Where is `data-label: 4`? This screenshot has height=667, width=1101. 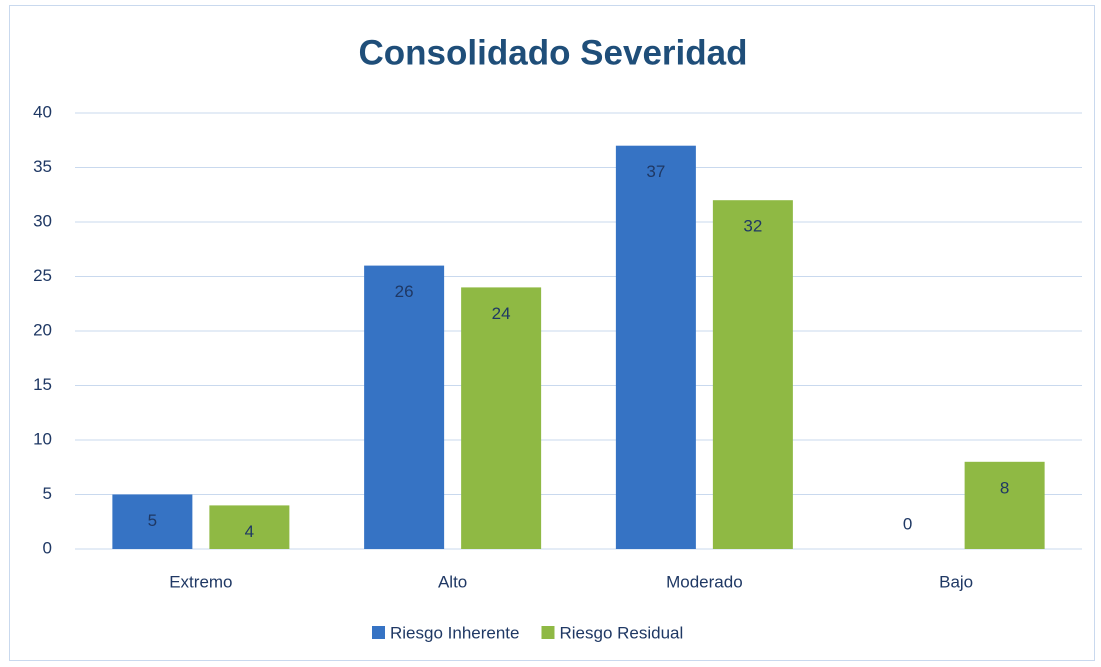 data-label: 4 is located at coordinates (249, 531).